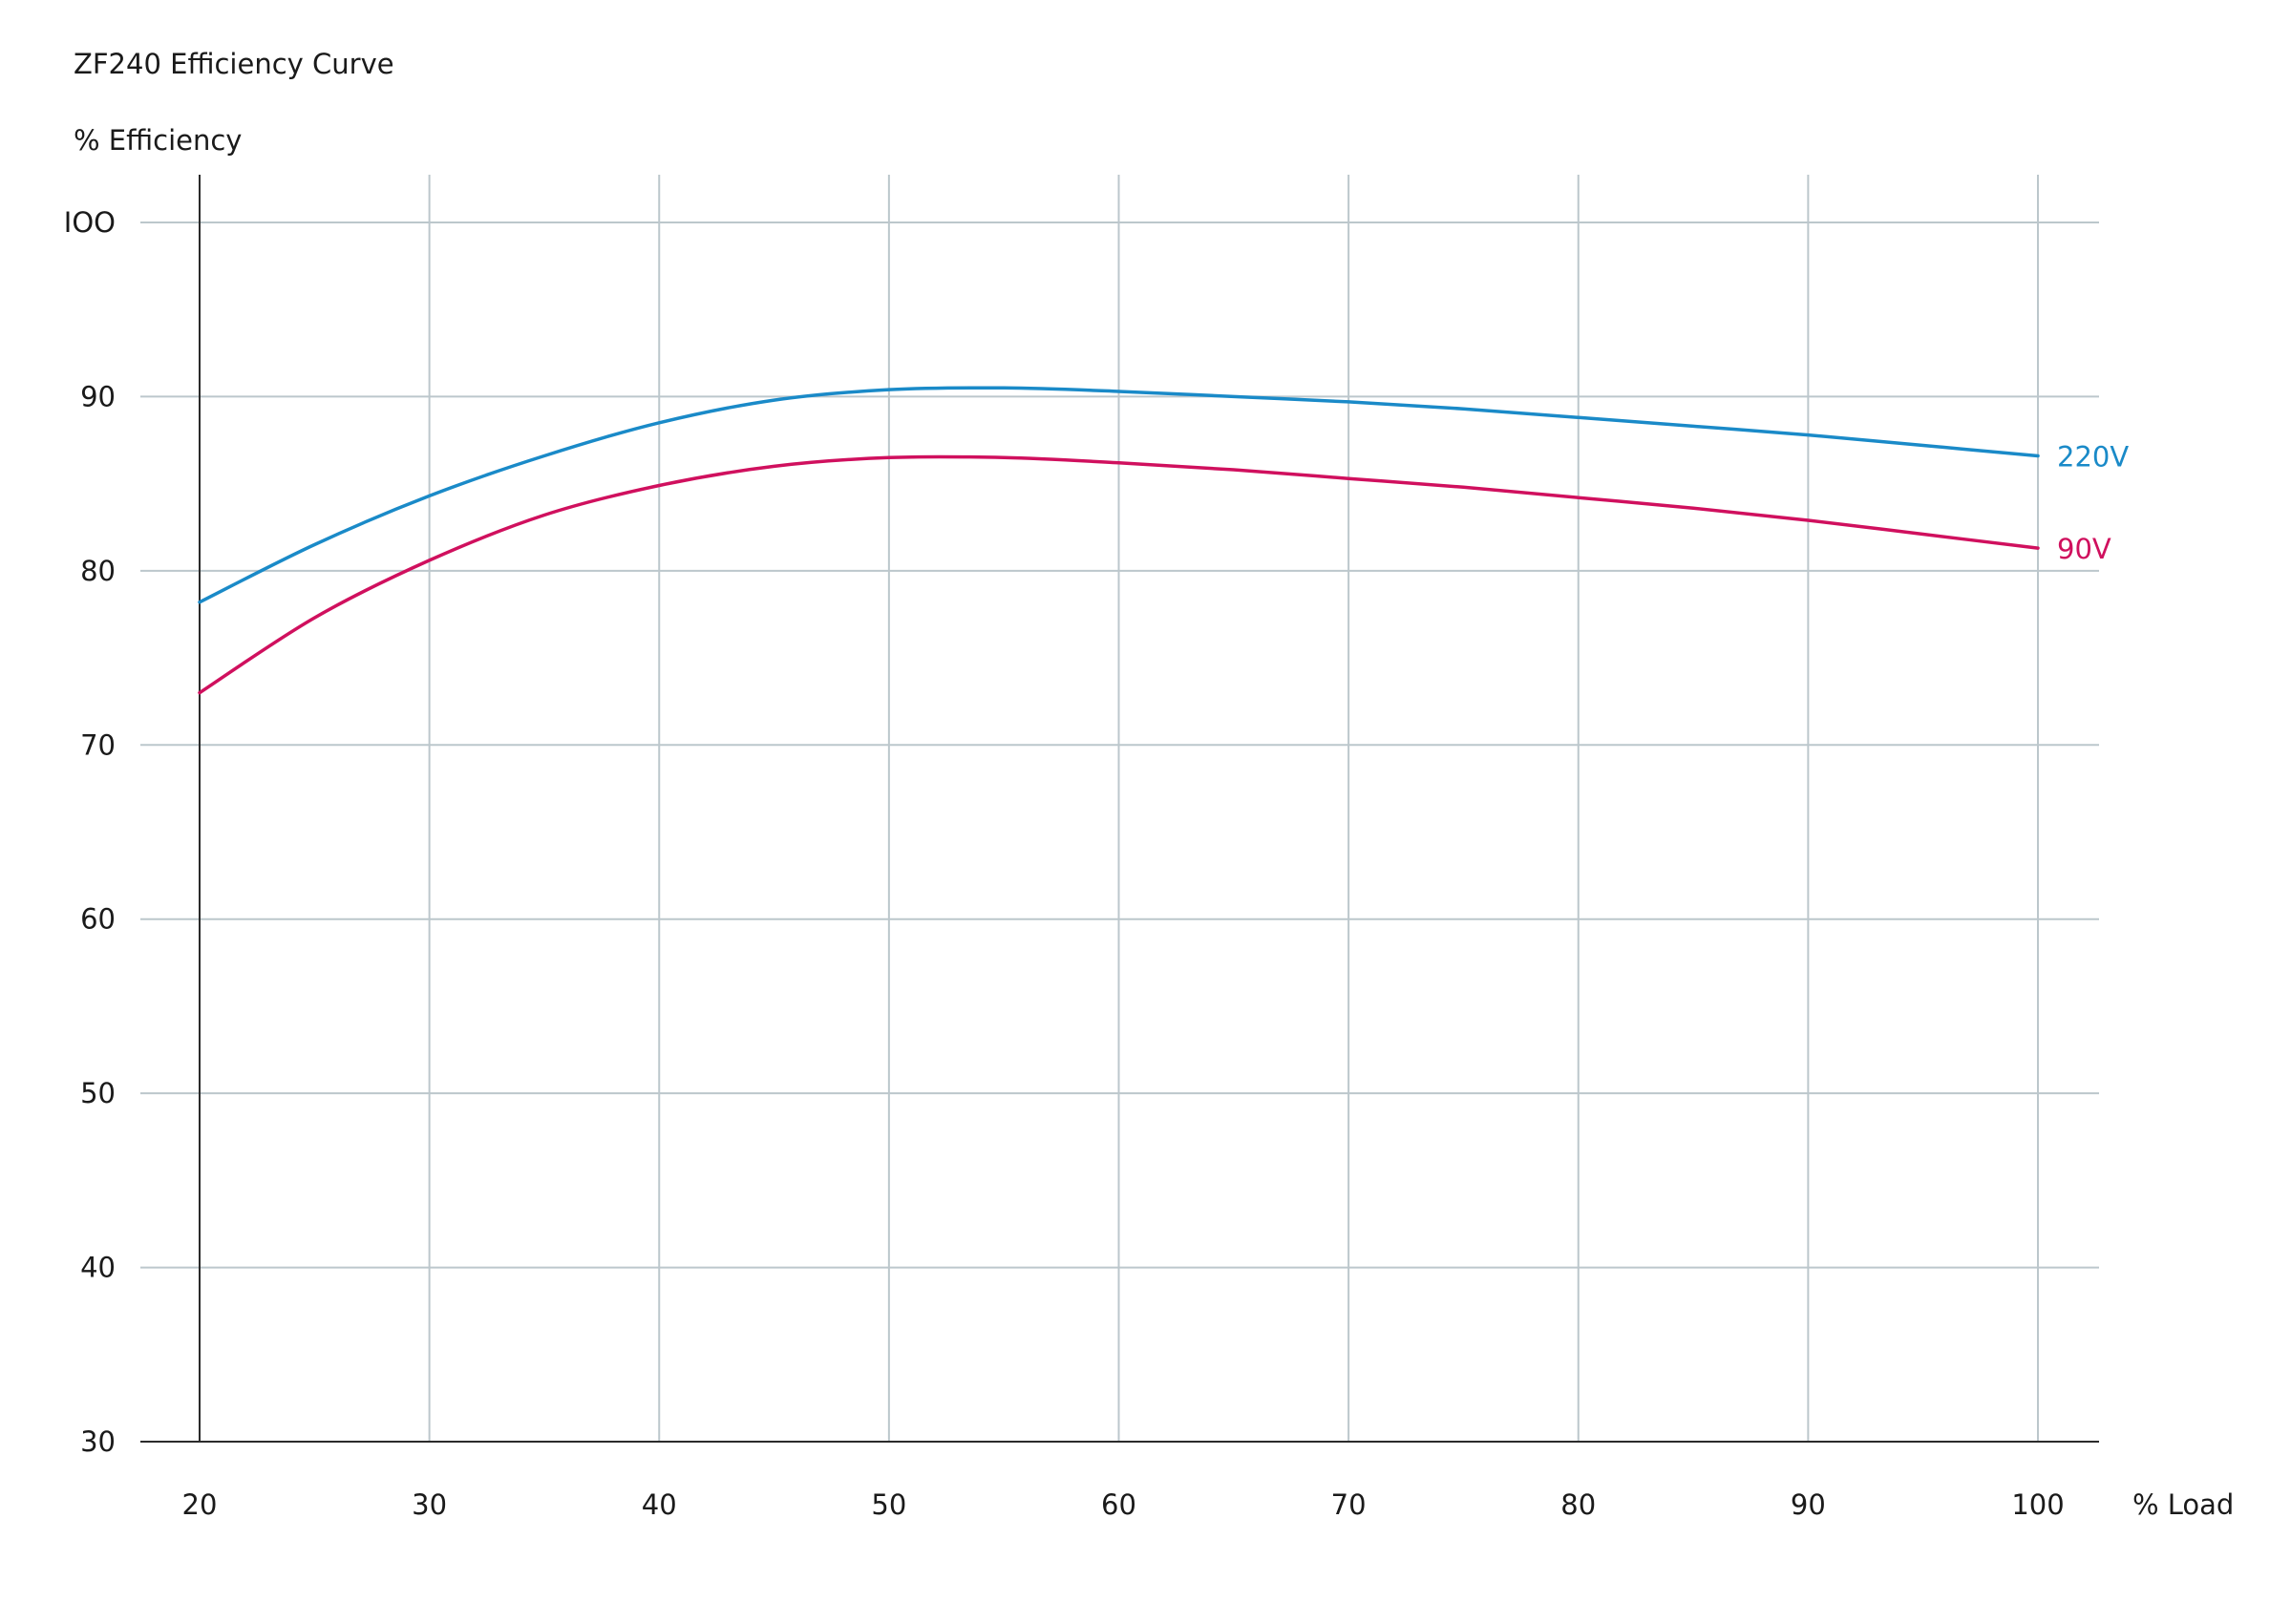 Image resolution: width=2291 pixels, height=1624 pixels. What do you see at coordinates (429, 1504) in the screenshot?
I see `x-tick-label: 30` at bounding box center [429, 1504].